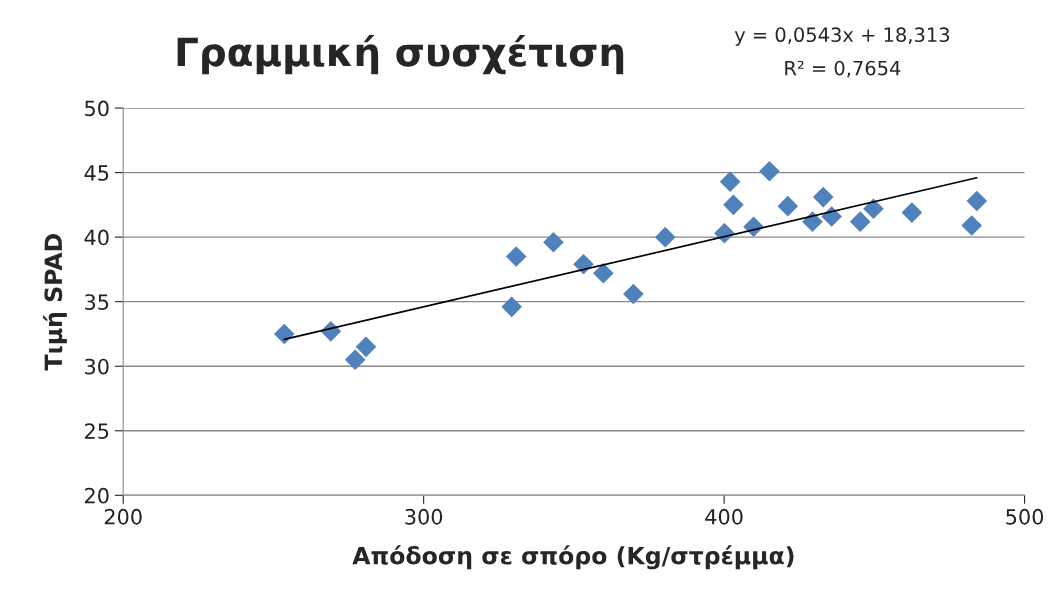 The image size is (1053, 607). Describe the element at coordinates (97, 108) in the screenshot. I see `y-tick-label: 50` at that location.